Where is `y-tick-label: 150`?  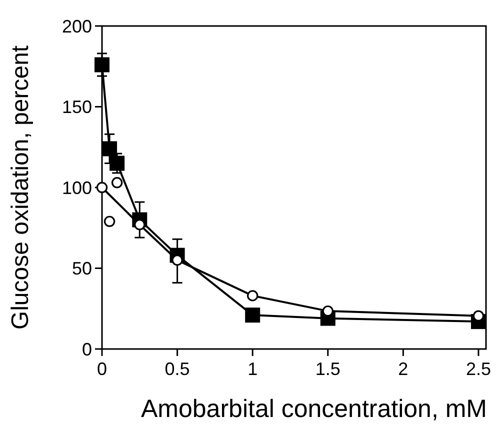
y-tick-label: 150 is located at coordinates (77, 107).